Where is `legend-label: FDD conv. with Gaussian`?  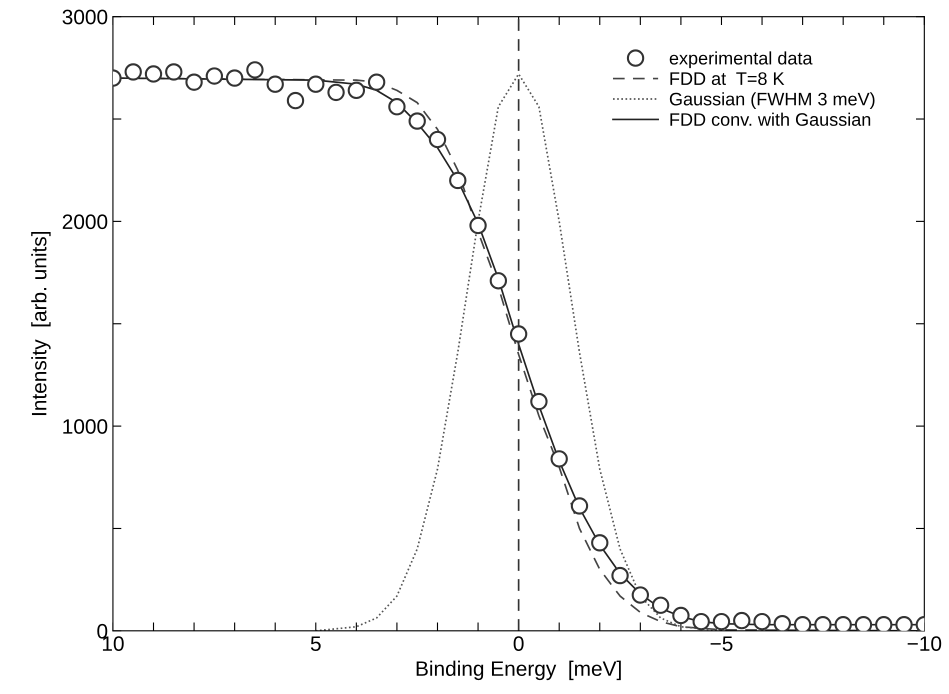
legend-label: FDD conv. with Gaussian is located at coordinates (770, 119).